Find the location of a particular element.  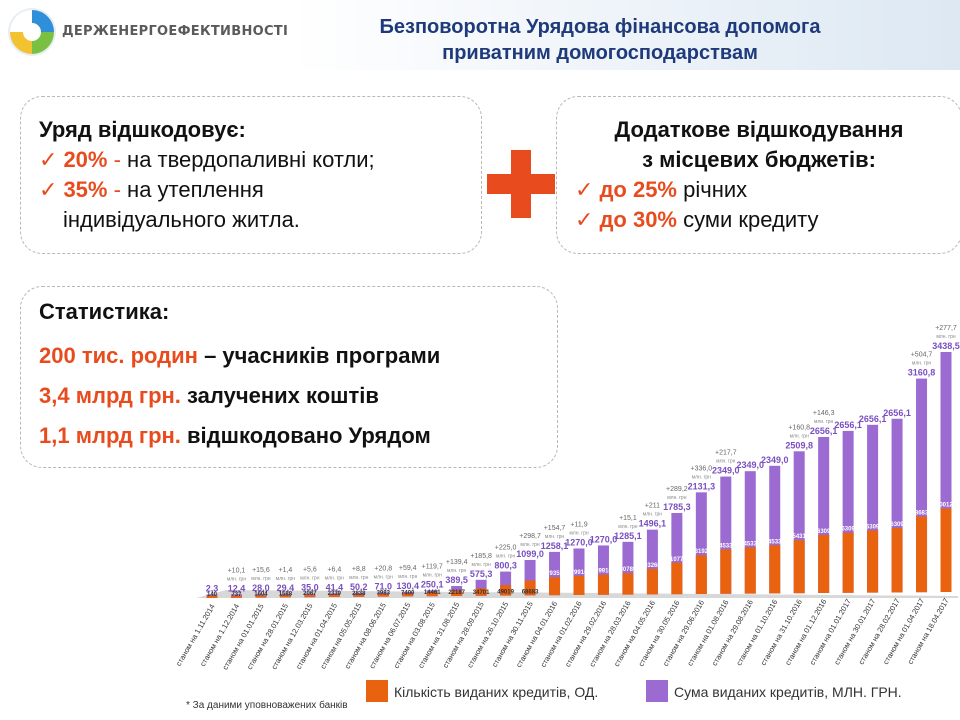

bar-increment-label: +8,8 is located at coordinates (359, 569).